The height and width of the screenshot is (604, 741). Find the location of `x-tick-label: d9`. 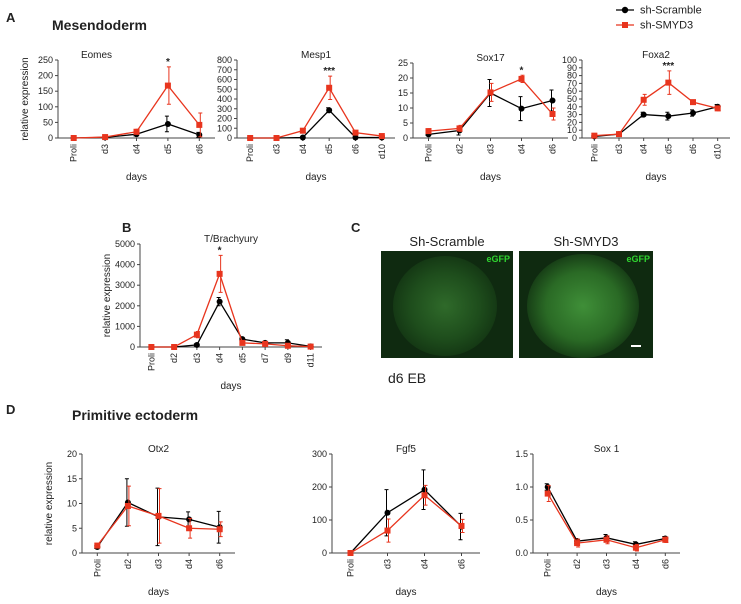

x-tick-label: d9 is located at coordinates (288, 358).